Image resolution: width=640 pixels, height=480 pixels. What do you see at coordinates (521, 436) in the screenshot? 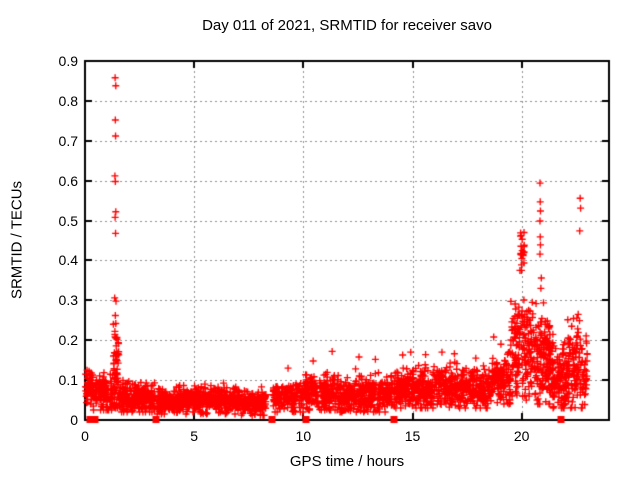
I see `x-tick-label: 20` at bounding box center [521, 436].